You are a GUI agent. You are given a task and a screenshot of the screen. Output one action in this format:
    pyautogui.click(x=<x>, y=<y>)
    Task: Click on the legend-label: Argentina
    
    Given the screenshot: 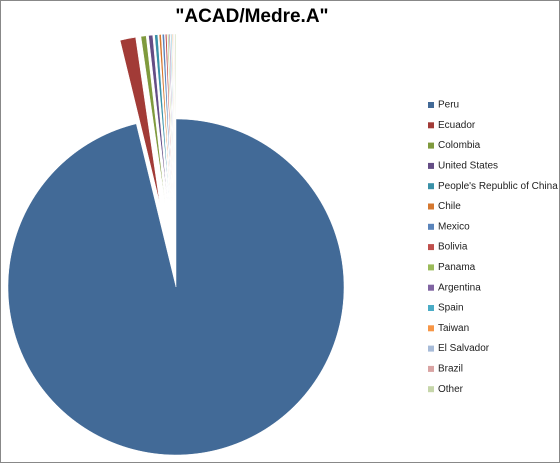 What is the action you would take?
    pyautogui.click(x=459, y=287)
    